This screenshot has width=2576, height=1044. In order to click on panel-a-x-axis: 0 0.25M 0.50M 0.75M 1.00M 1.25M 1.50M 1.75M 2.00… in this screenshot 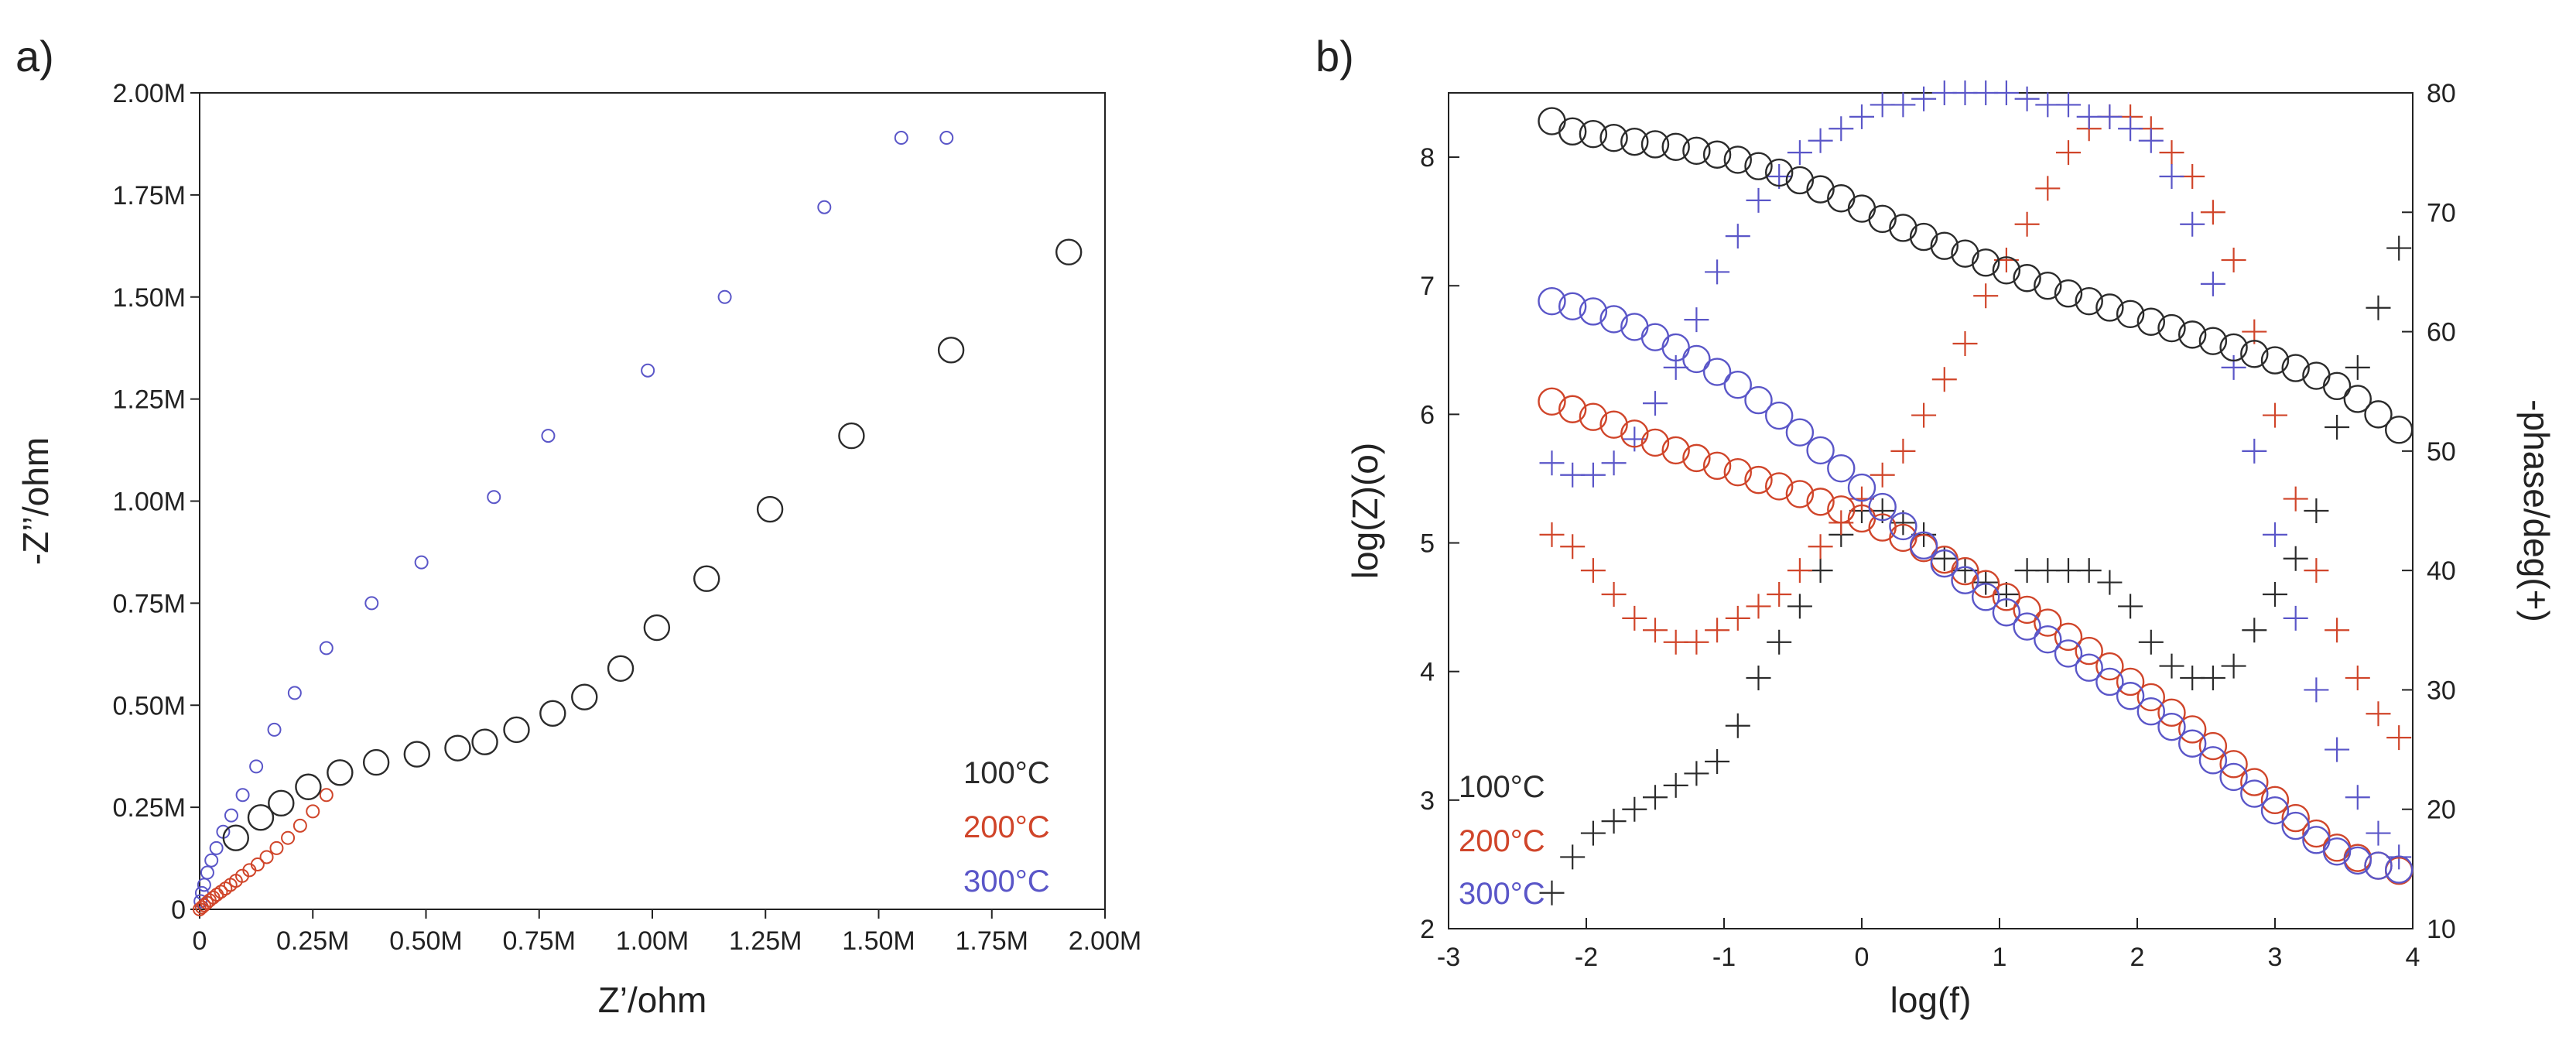, I will do `click(668, 932)`.